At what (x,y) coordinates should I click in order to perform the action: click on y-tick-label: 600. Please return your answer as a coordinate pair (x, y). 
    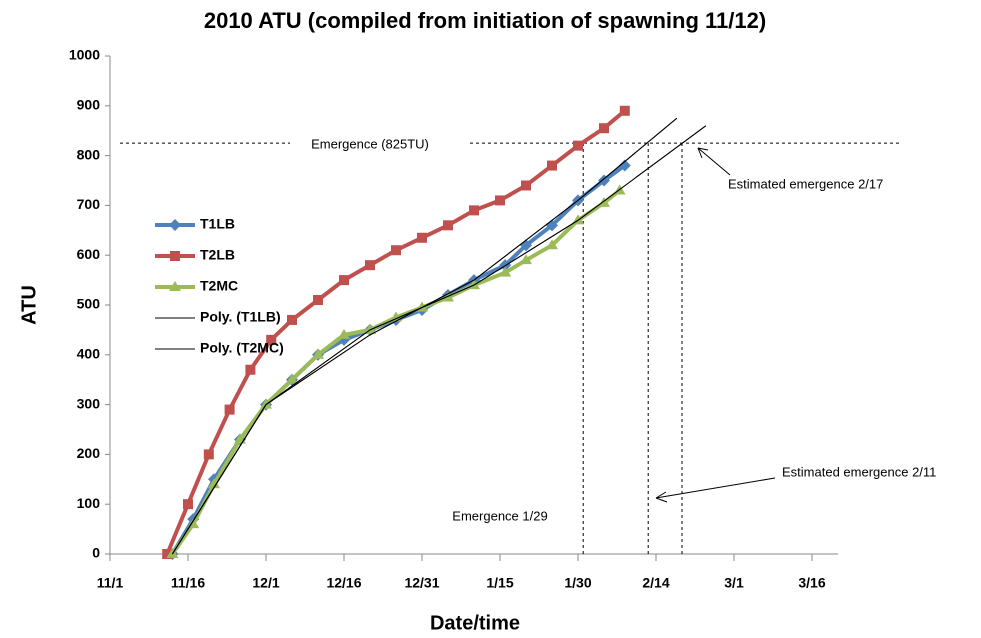
    Looking at the image, I should click on (89, 254).